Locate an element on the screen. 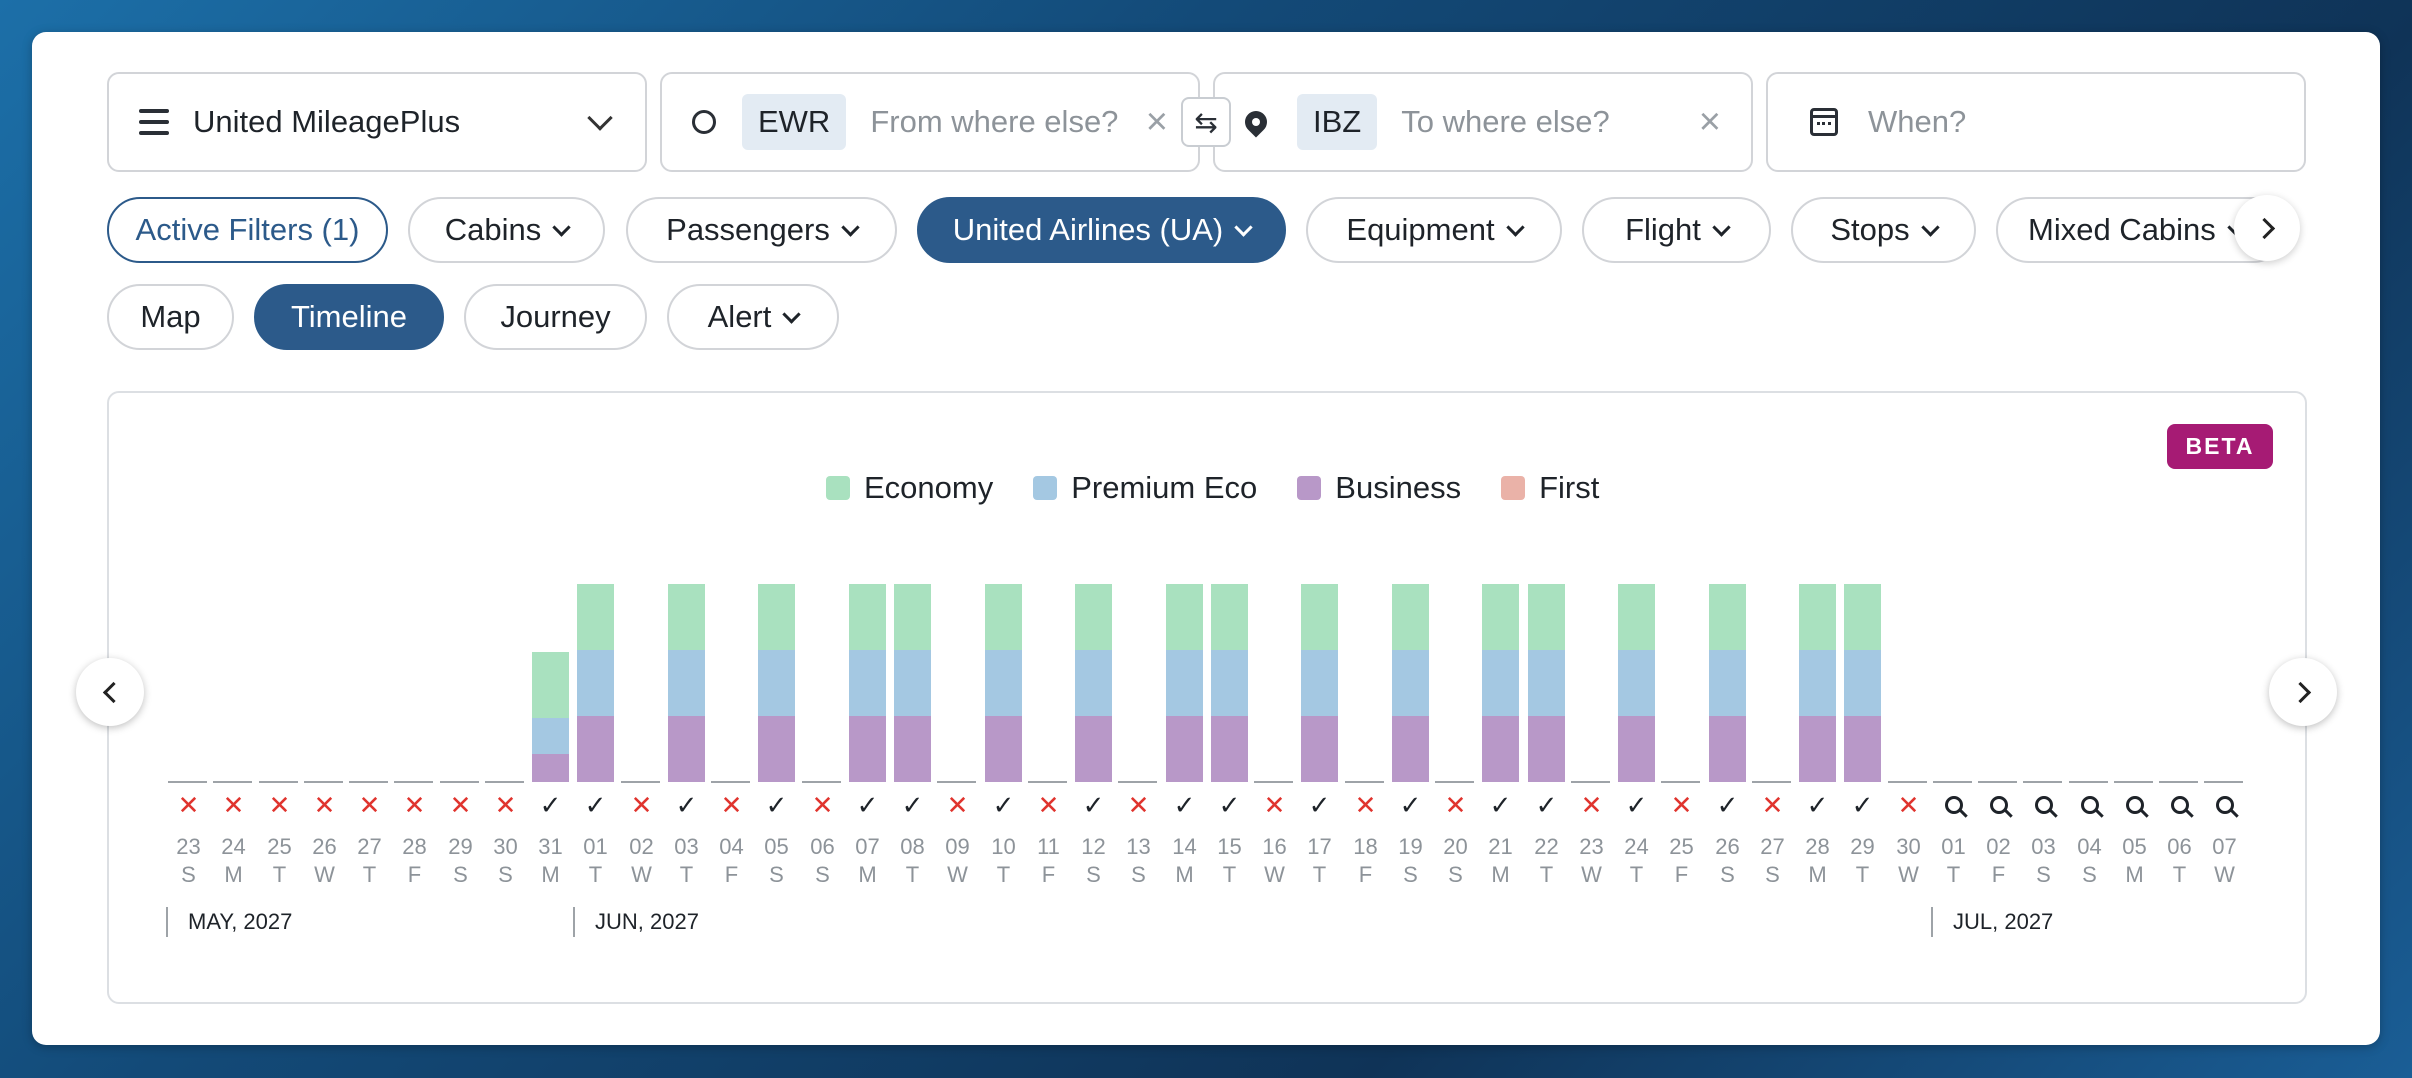  filters-scroll-right-button is located at coordinates (2267, 228).